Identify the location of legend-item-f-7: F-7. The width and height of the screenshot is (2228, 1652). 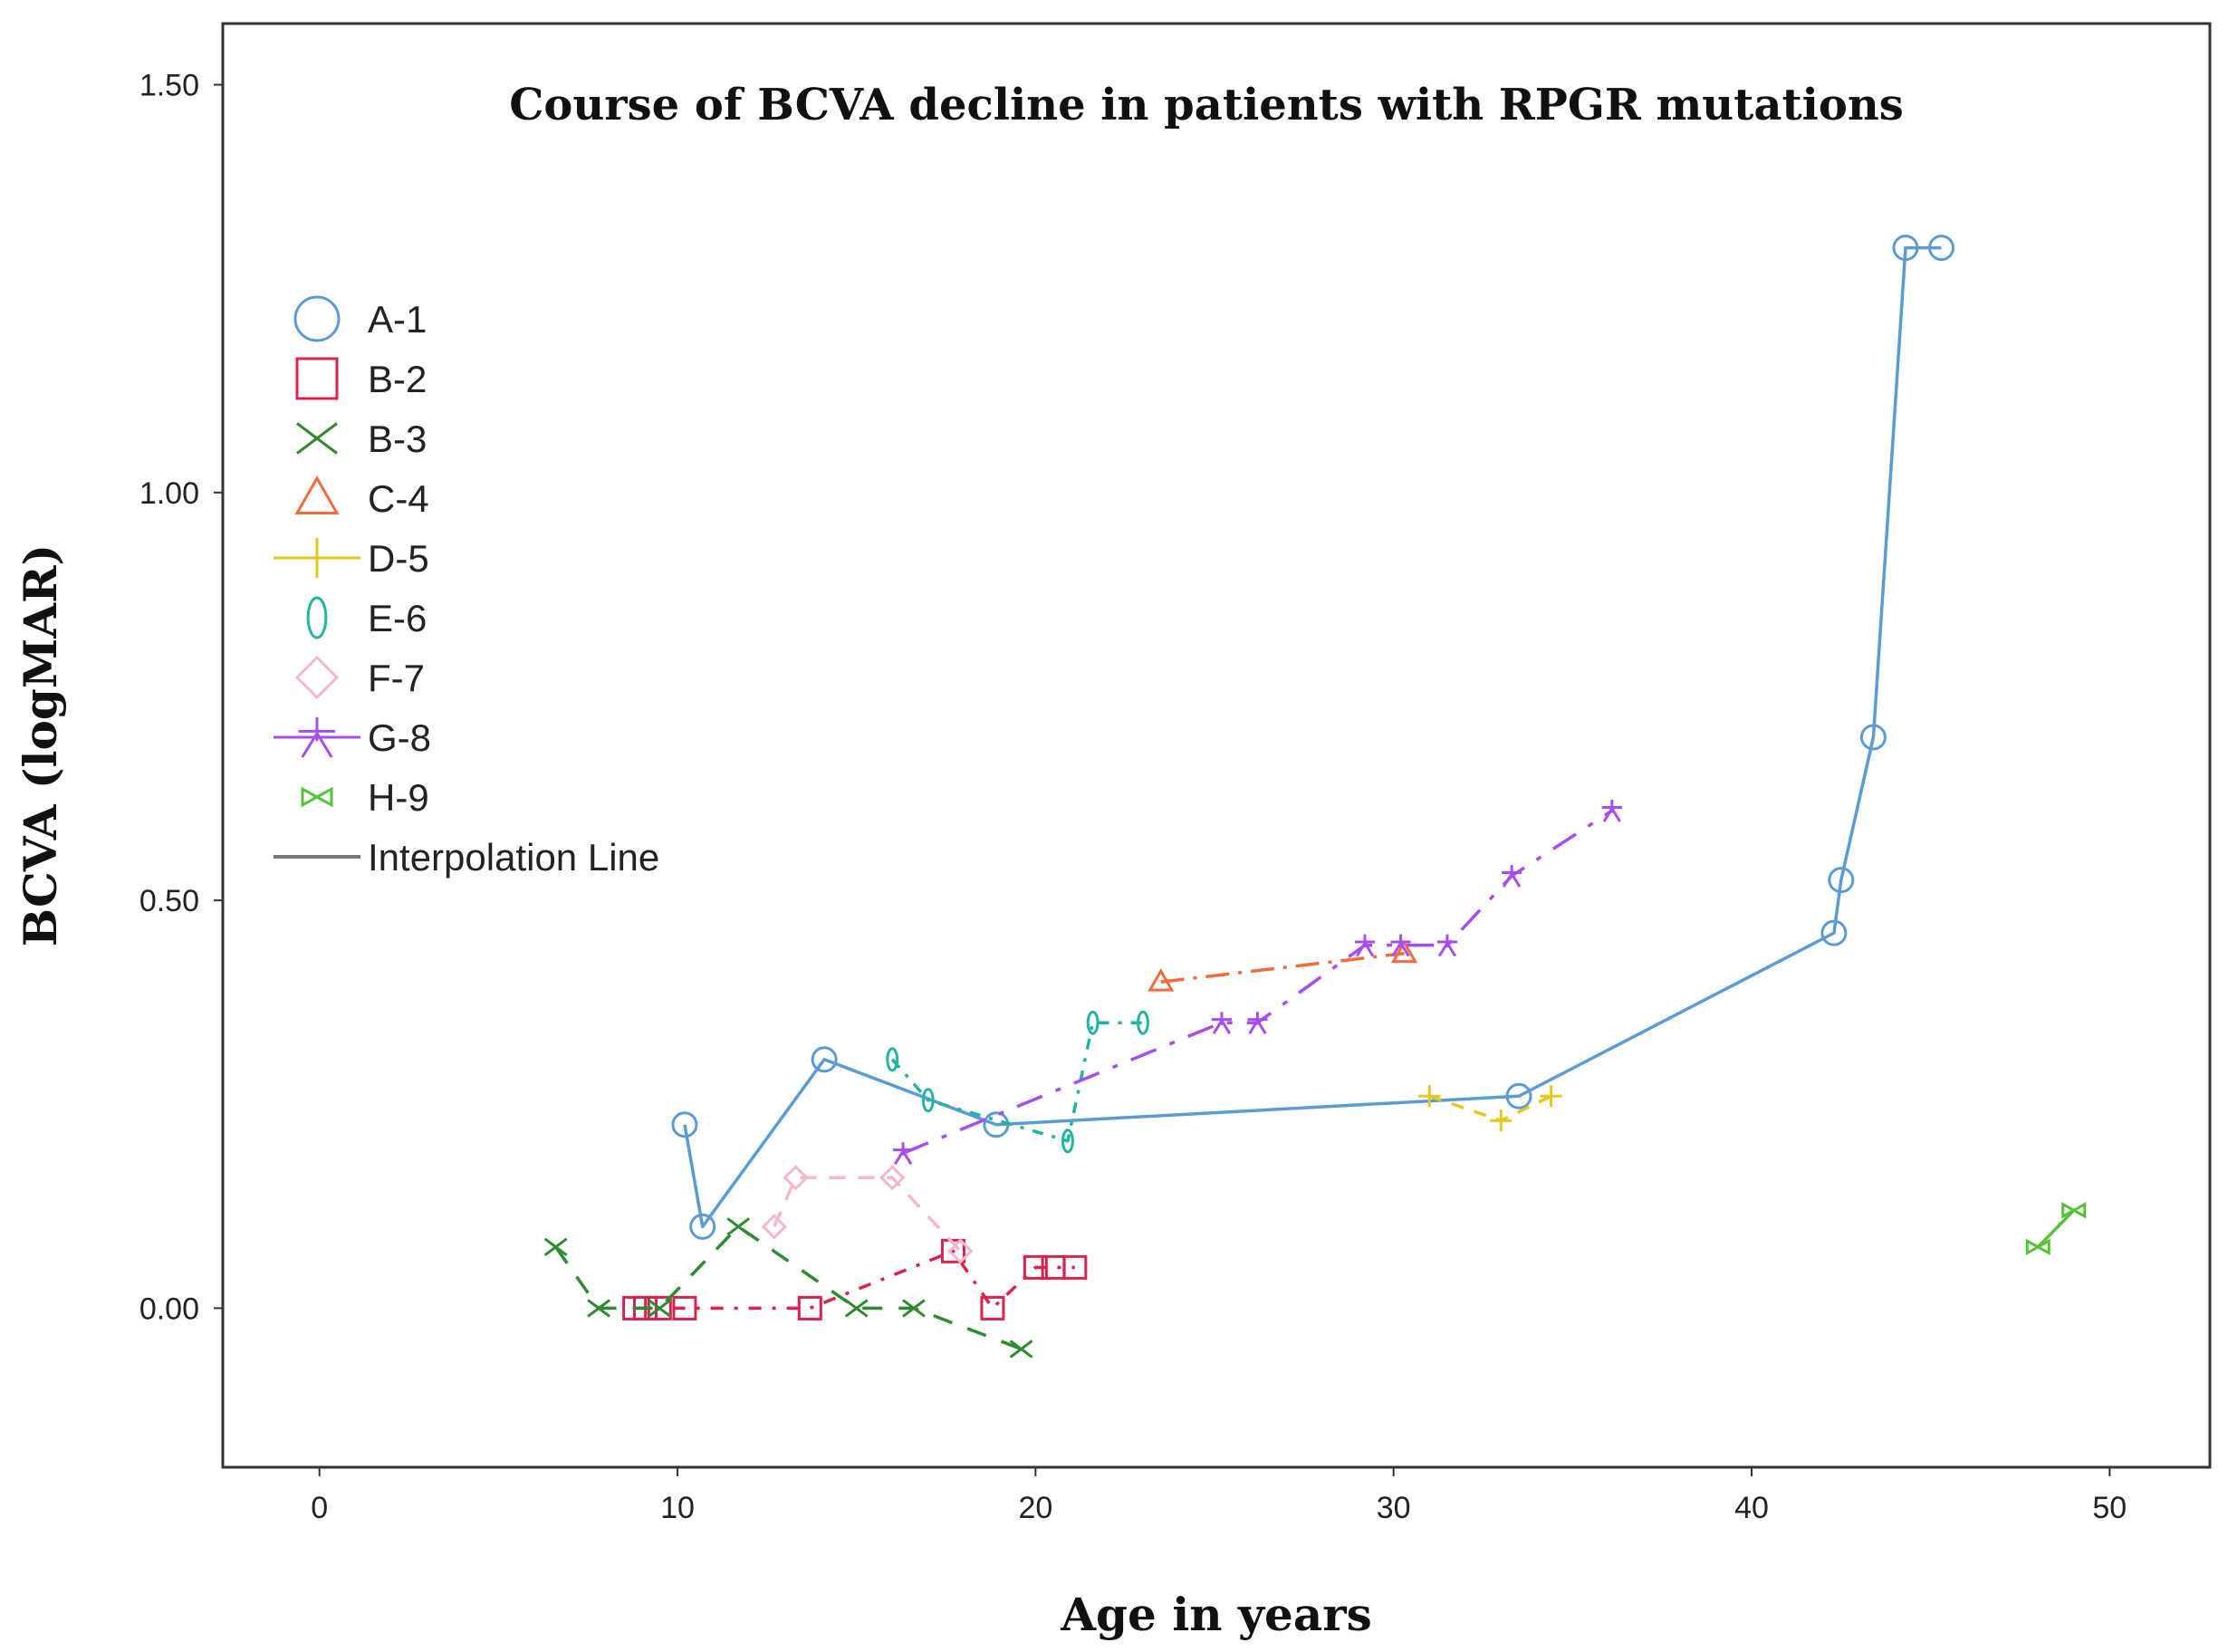
(359, 677).